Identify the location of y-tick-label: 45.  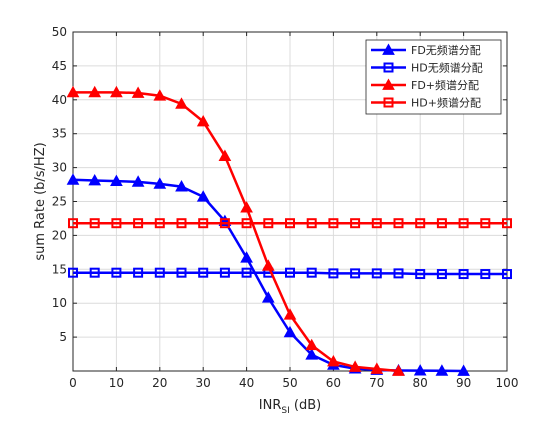
(59, 66).